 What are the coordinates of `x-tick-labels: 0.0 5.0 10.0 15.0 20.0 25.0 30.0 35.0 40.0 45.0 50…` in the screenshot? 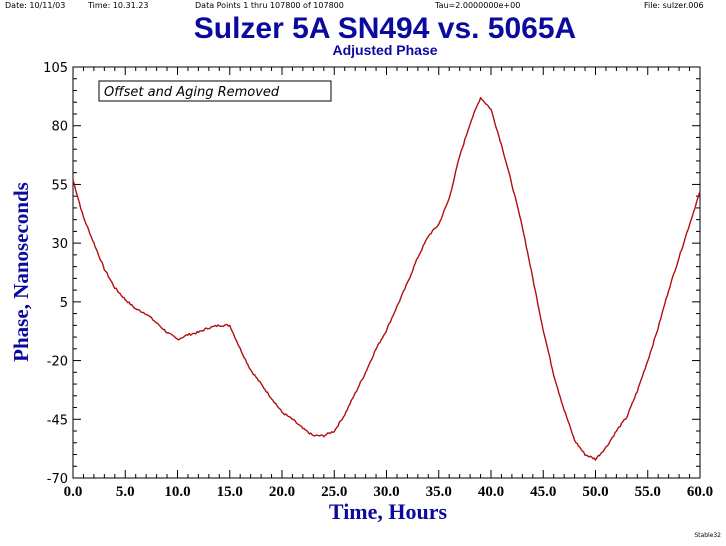 It's located at (389, 492).